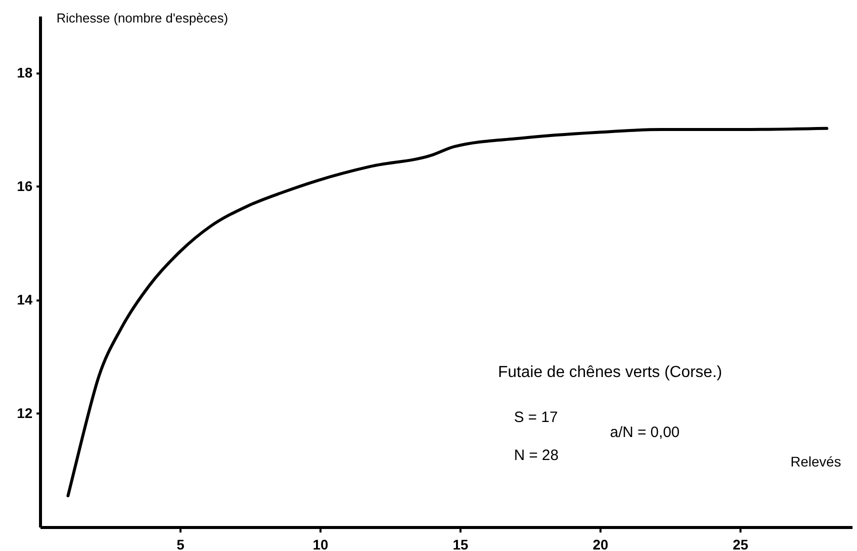 This screenshot has height=551, width=857. What do you see at coordinates (645, 432) in the screenshot?
I see `annotation: a/N = 0,00` at bounding box center [645, 432].